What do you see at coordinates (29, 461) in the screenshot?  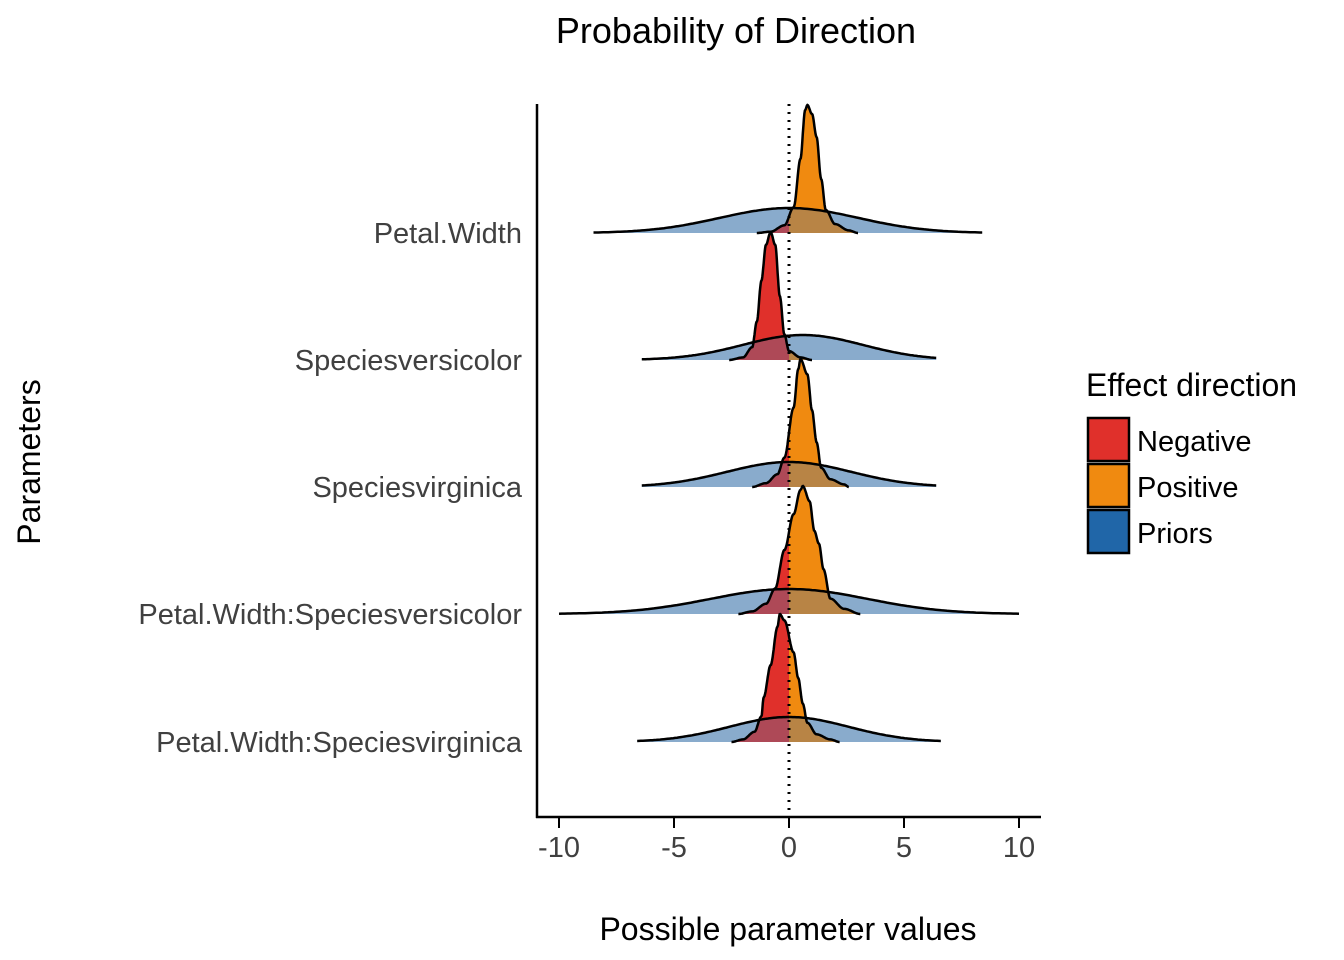 I see `y-axis-title: Parameters` at bounding box center [29, 461].